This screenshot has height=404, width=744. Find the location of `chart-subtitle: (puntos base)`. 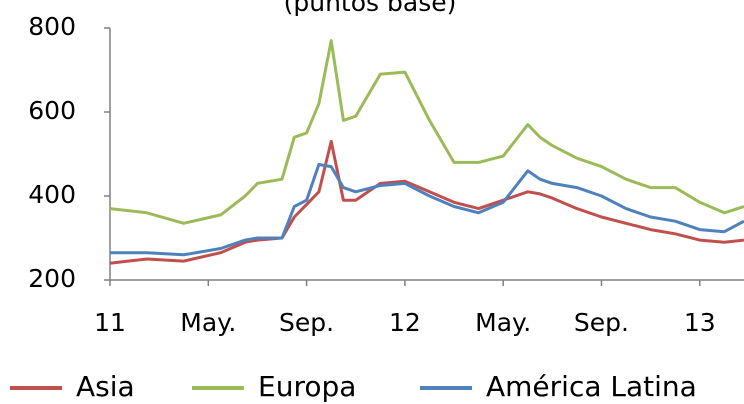

chart-subtitle: (puntos base) is located at coordinates (370, 8).